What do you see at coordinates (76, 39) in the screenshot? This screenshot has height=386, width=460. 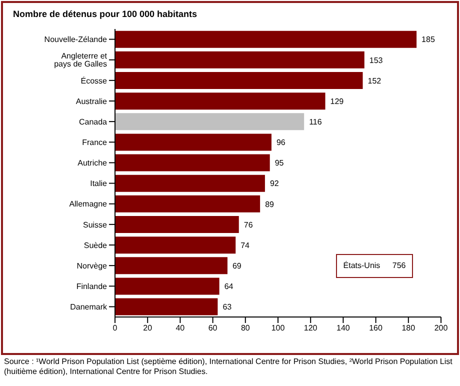 I see `y-tick-label: Nouvelle-Zélande` at bounding box center [76, 39].